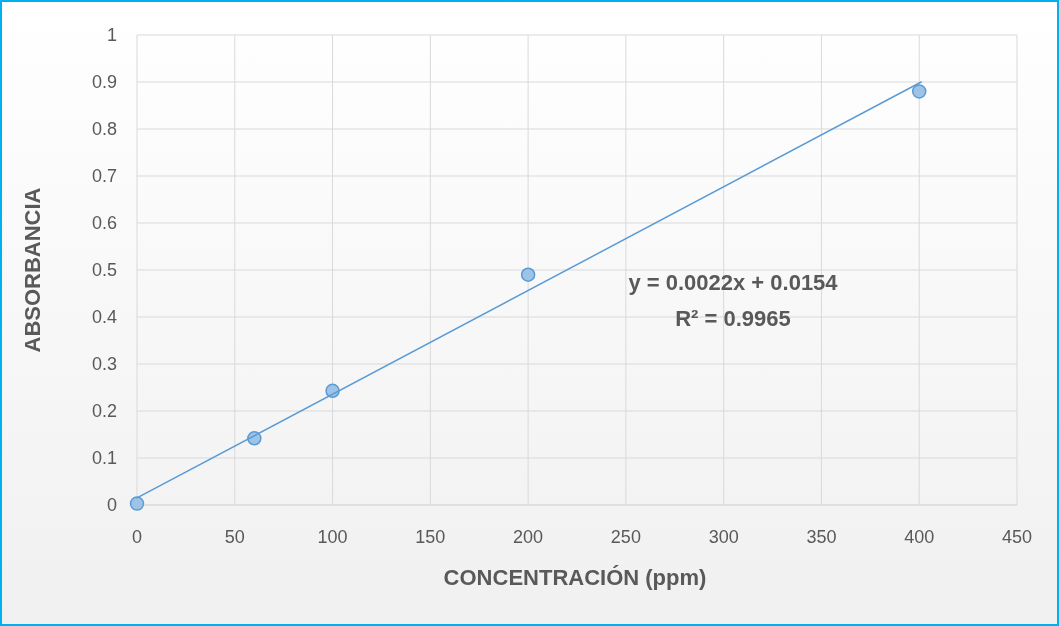 The image size is (1059, 626). Describe the element at coordinates (104, 317) in the screenshot. I see `y-tick-label: 0.4` at that location.